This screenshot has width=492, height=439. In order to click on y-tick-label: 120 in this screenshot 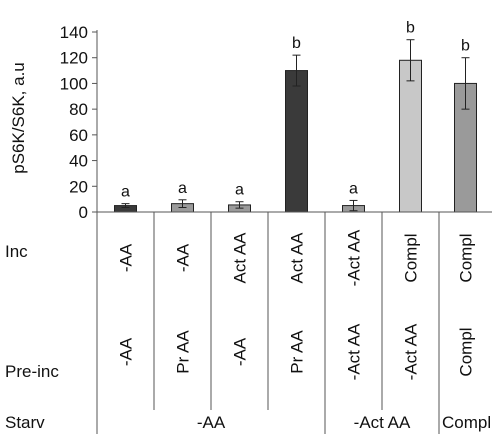, I will do `click(74, 58)`.